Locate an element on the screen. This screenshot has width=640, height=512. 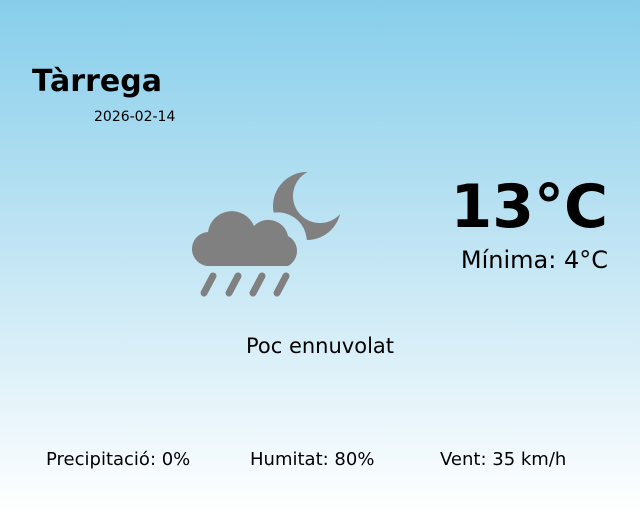
precipitation-stat: Precipitació: 0% is located at coordinates (118, 459).